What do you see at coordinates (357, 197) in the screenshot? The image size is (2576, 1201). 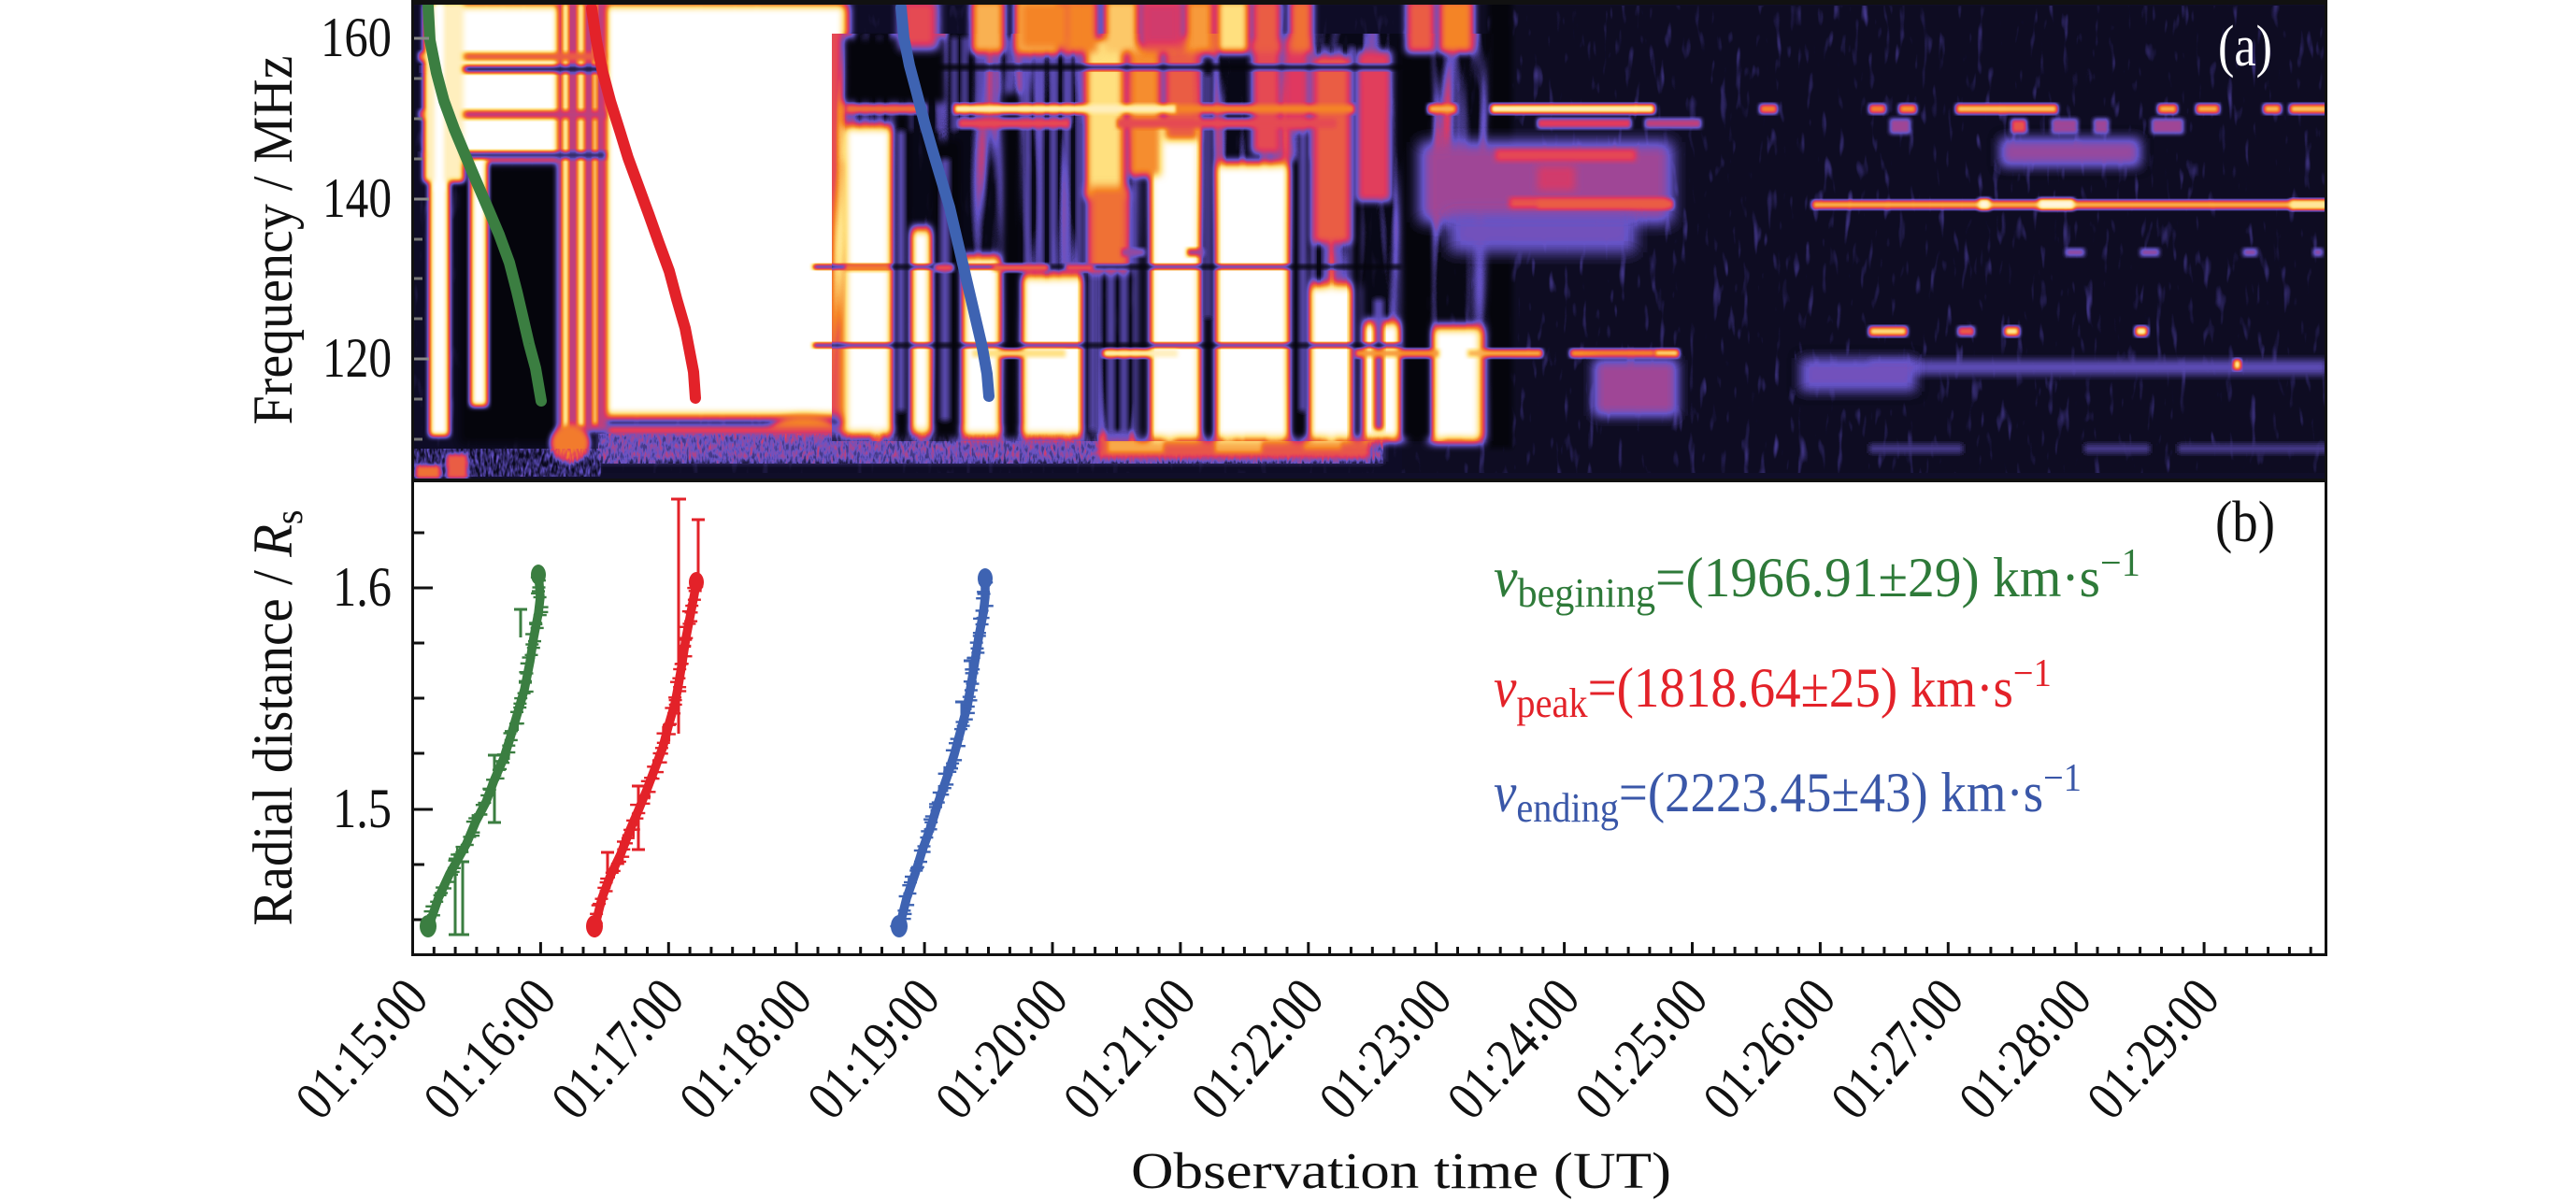 I see `svg-text: 140` at bounding box center [357, 197].